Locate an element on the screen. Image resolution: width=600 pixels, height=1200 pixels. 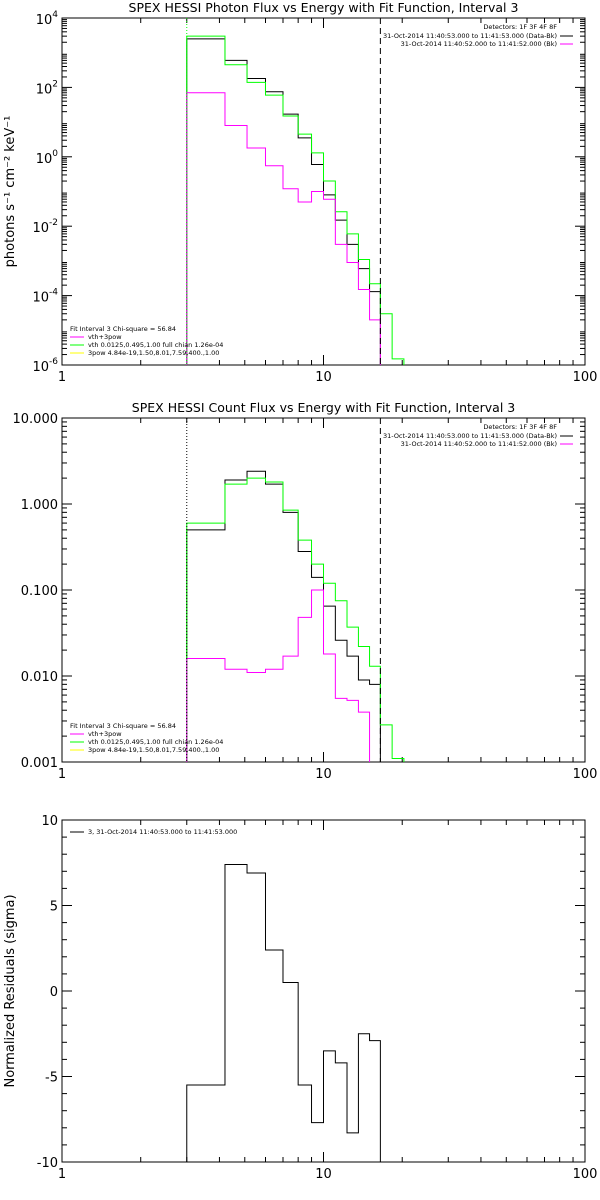
y-tick-label: 10⁴ is located at coordinates (47, 19).